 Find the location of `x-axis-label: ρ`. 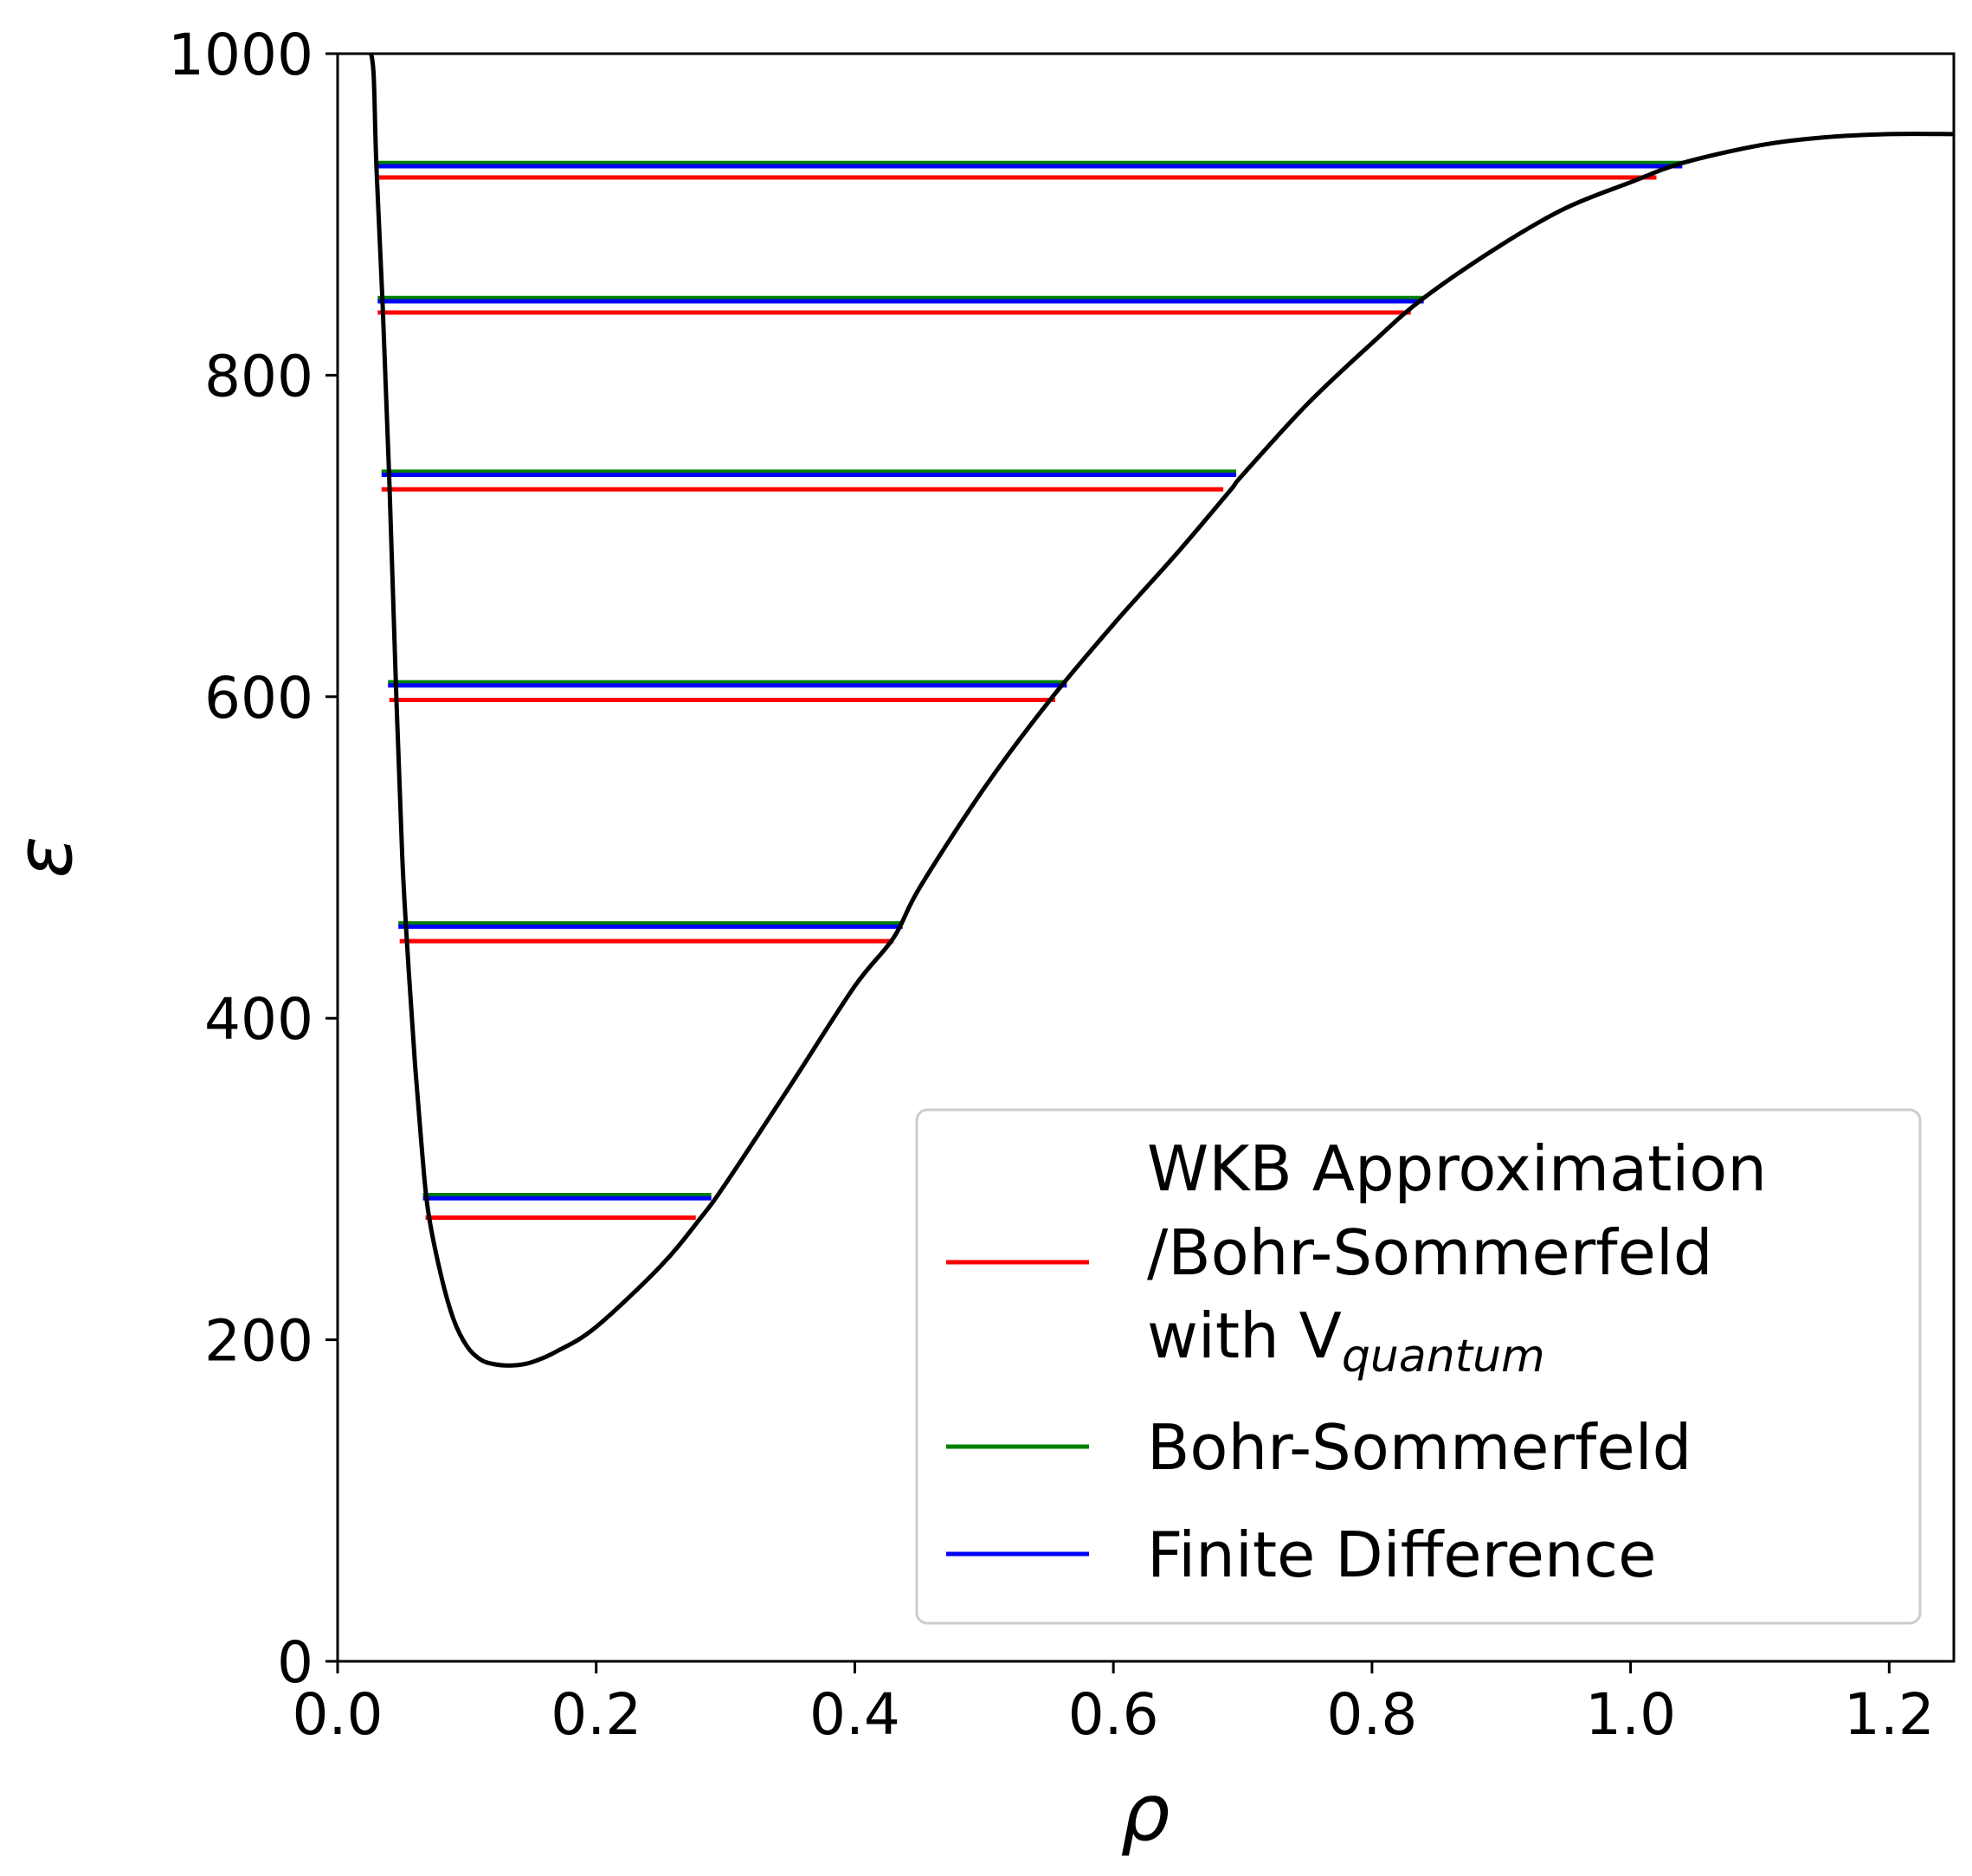

x-axis-label: ρ is located at coordinates (1145, 1813).